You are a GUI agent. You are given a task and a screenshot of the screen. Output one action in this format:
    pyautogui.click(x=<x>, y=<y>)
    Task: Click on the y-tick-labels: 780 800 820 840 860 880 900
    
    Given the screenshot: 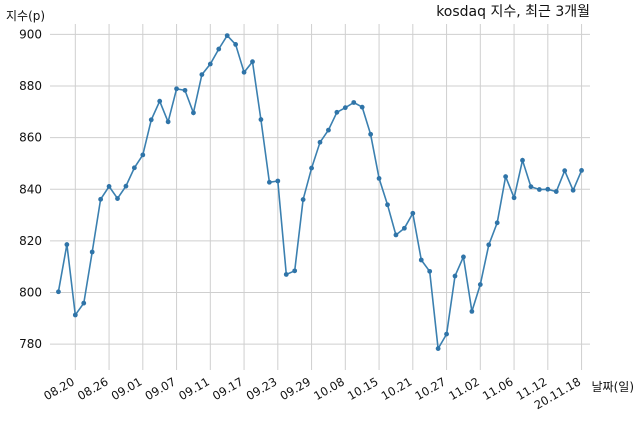 What is the action you would take?
    pyautogui.click(x=30, y=189)
    